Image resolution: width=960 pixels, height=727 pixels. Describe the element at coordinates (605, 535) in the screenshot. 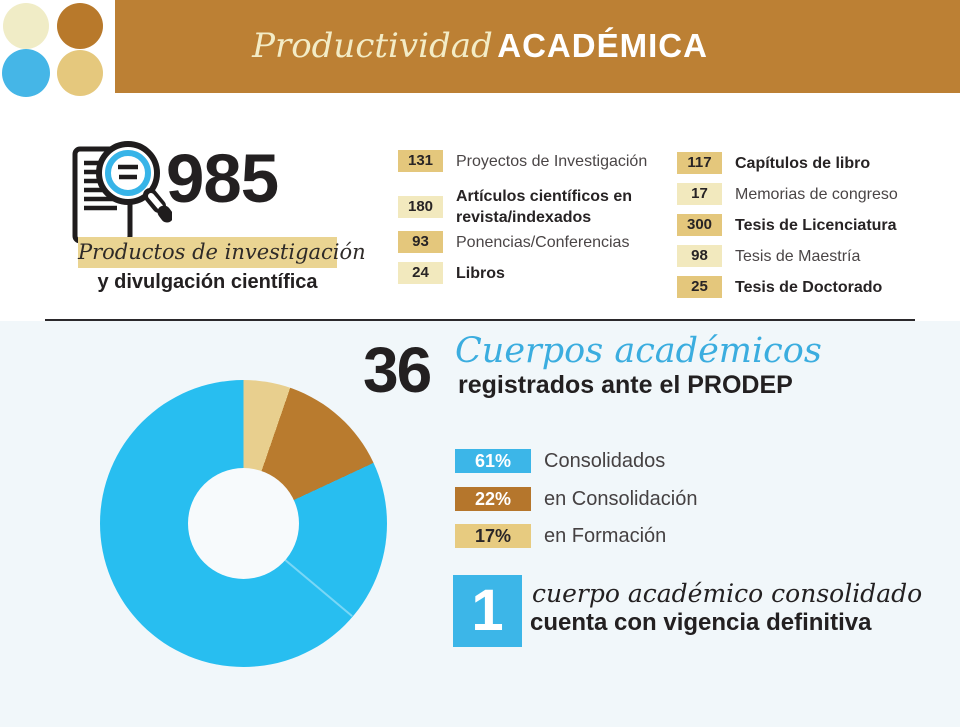

I see `legend-label: en Formación` at that location.